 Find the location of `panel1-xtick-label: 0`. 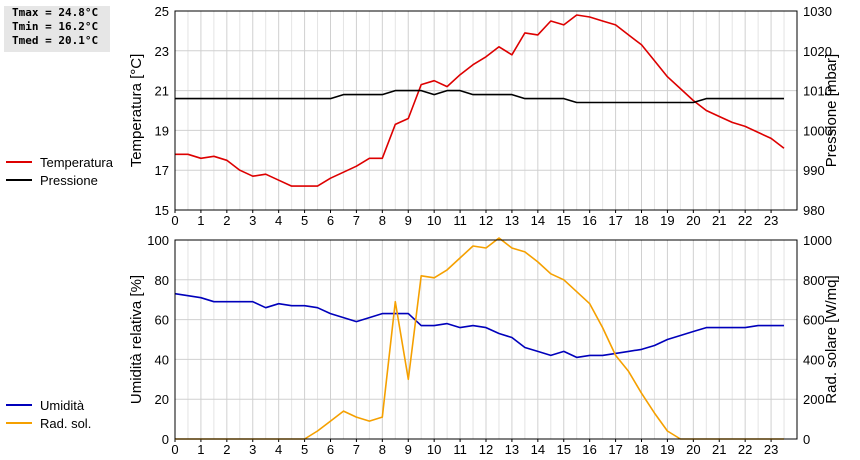

panel1-xtick-label: 0 is located at coordinates (174, 220).